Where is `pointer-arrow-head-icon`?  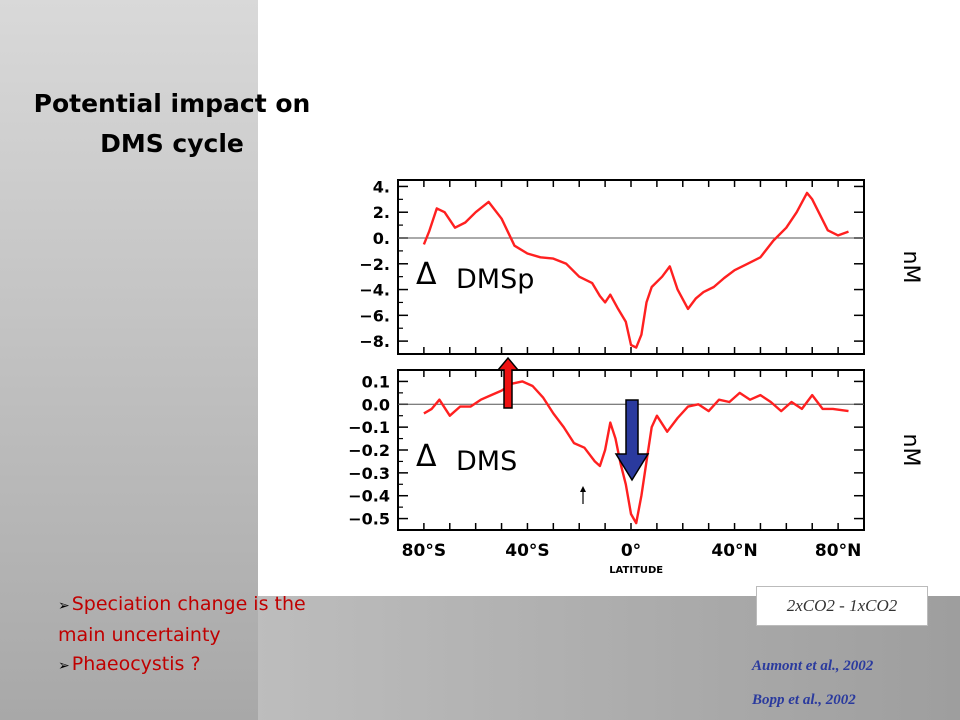
pointer-arrow-head-icon is located at coordinates (583, 489).